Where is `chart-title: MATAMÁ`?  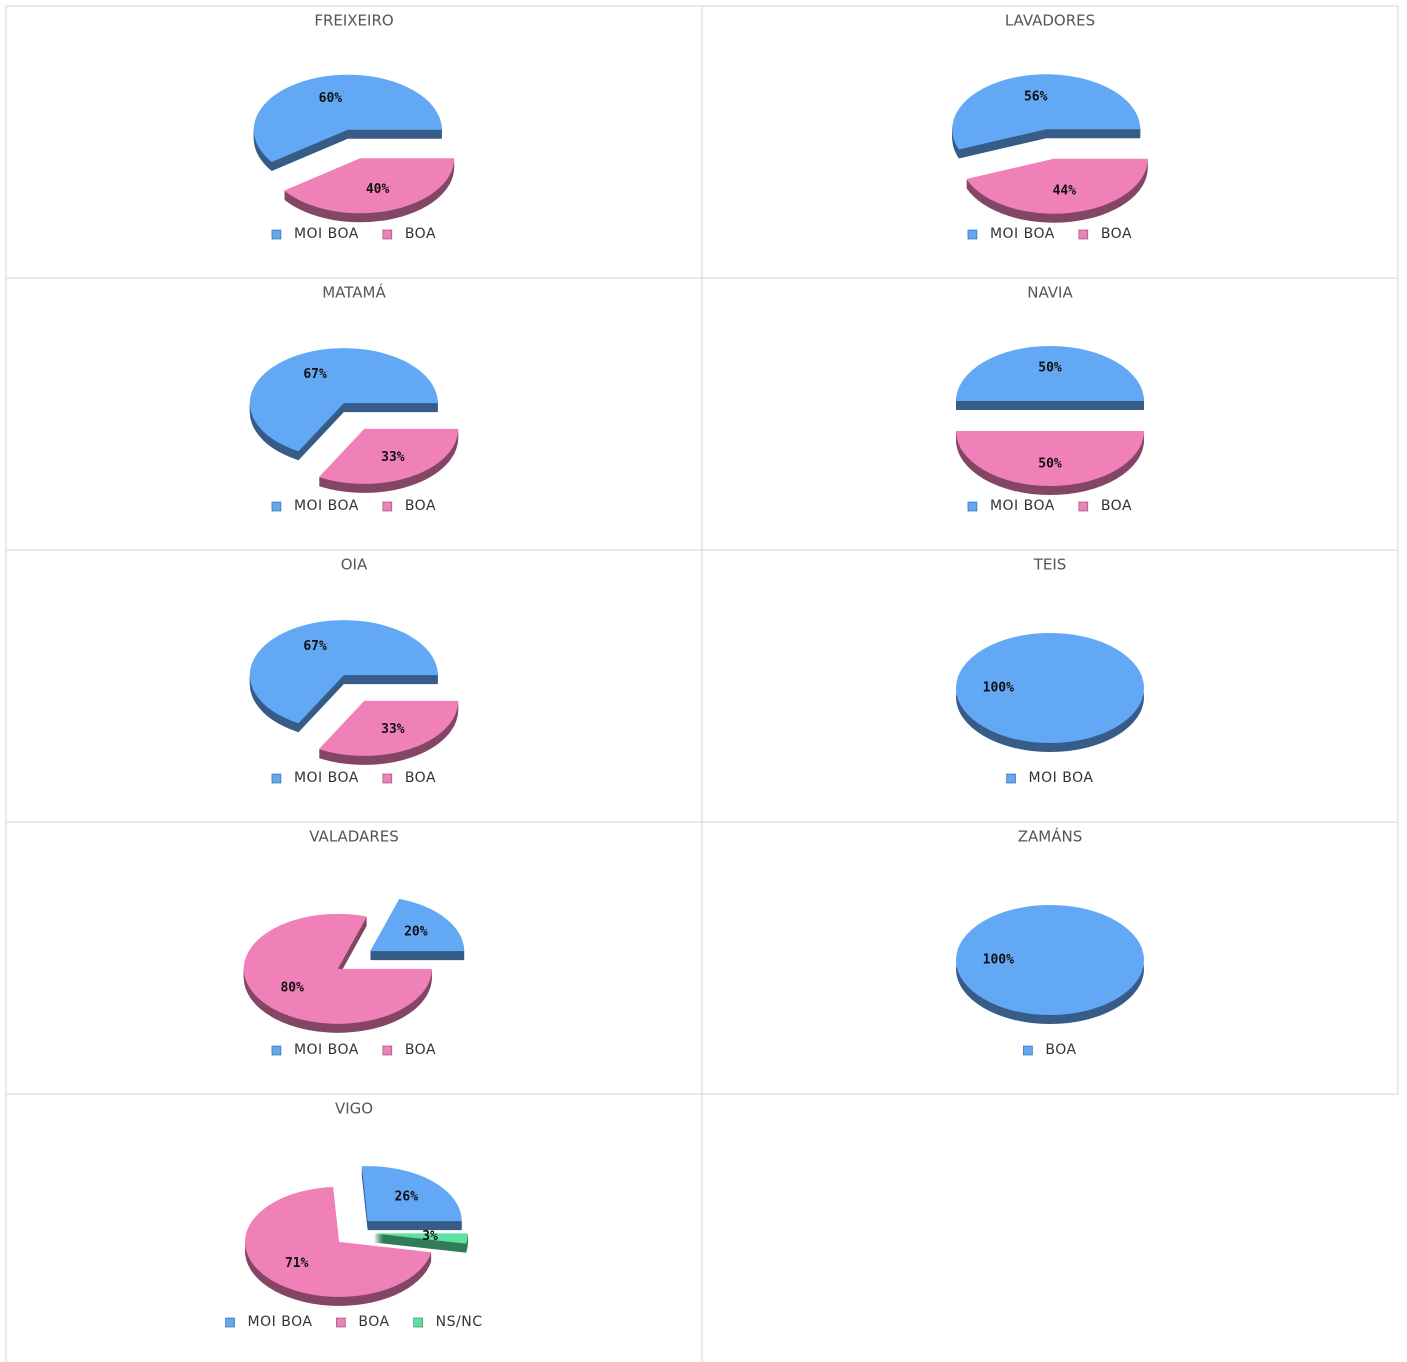
chart-title: MATAMÁ is located at coordinates (354, 292).